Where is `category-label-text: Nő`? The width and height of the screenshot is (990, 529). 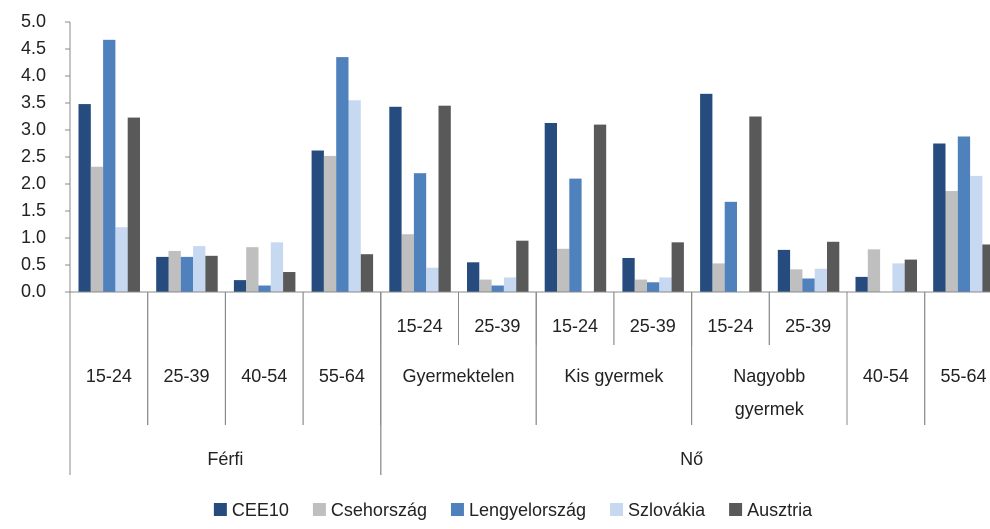
category-label-text: Nő is located at coordinates (692, 459).